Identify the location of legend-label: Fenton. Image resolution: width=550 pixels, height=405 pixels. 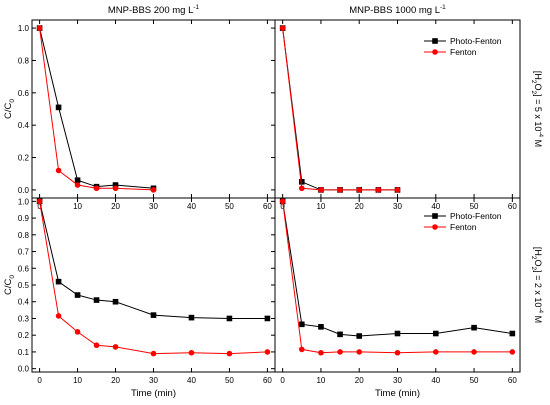
(463, 227).